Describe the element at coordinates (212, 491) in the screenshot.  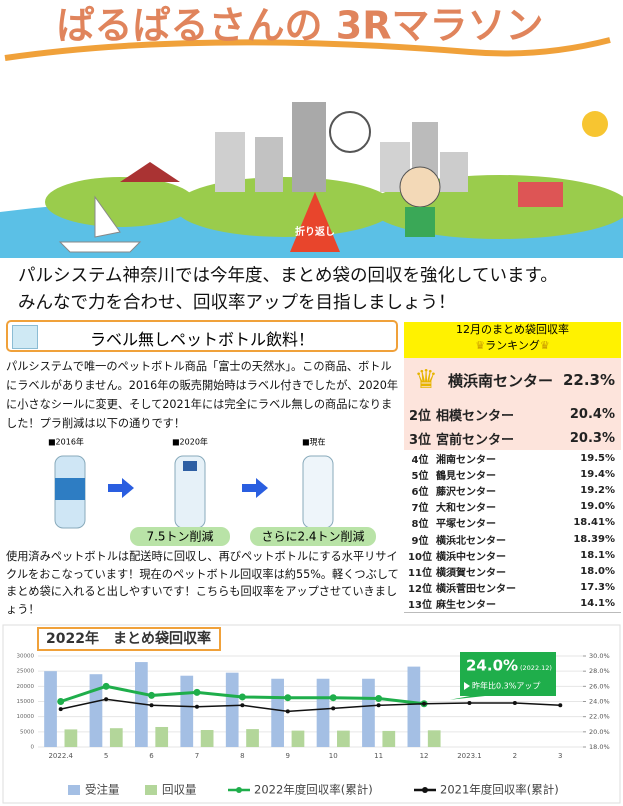
I see `bottles: ■2016年 ■2020年 ■現在 7.5トン削減 さらに2.4トン削減` at that location.